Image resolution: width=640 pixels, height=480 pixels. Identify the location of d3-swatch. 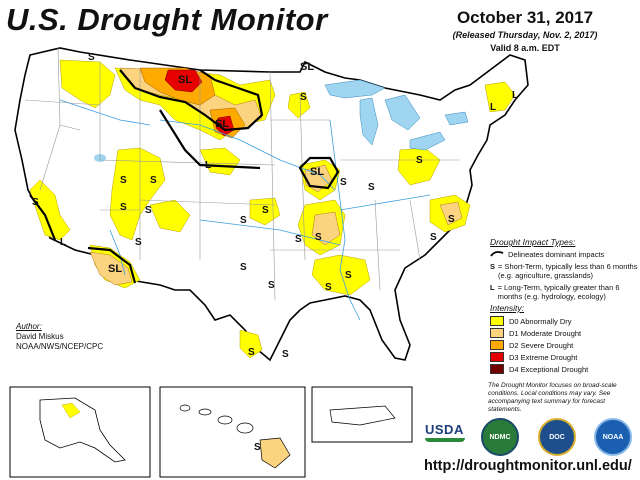
(497, 357).